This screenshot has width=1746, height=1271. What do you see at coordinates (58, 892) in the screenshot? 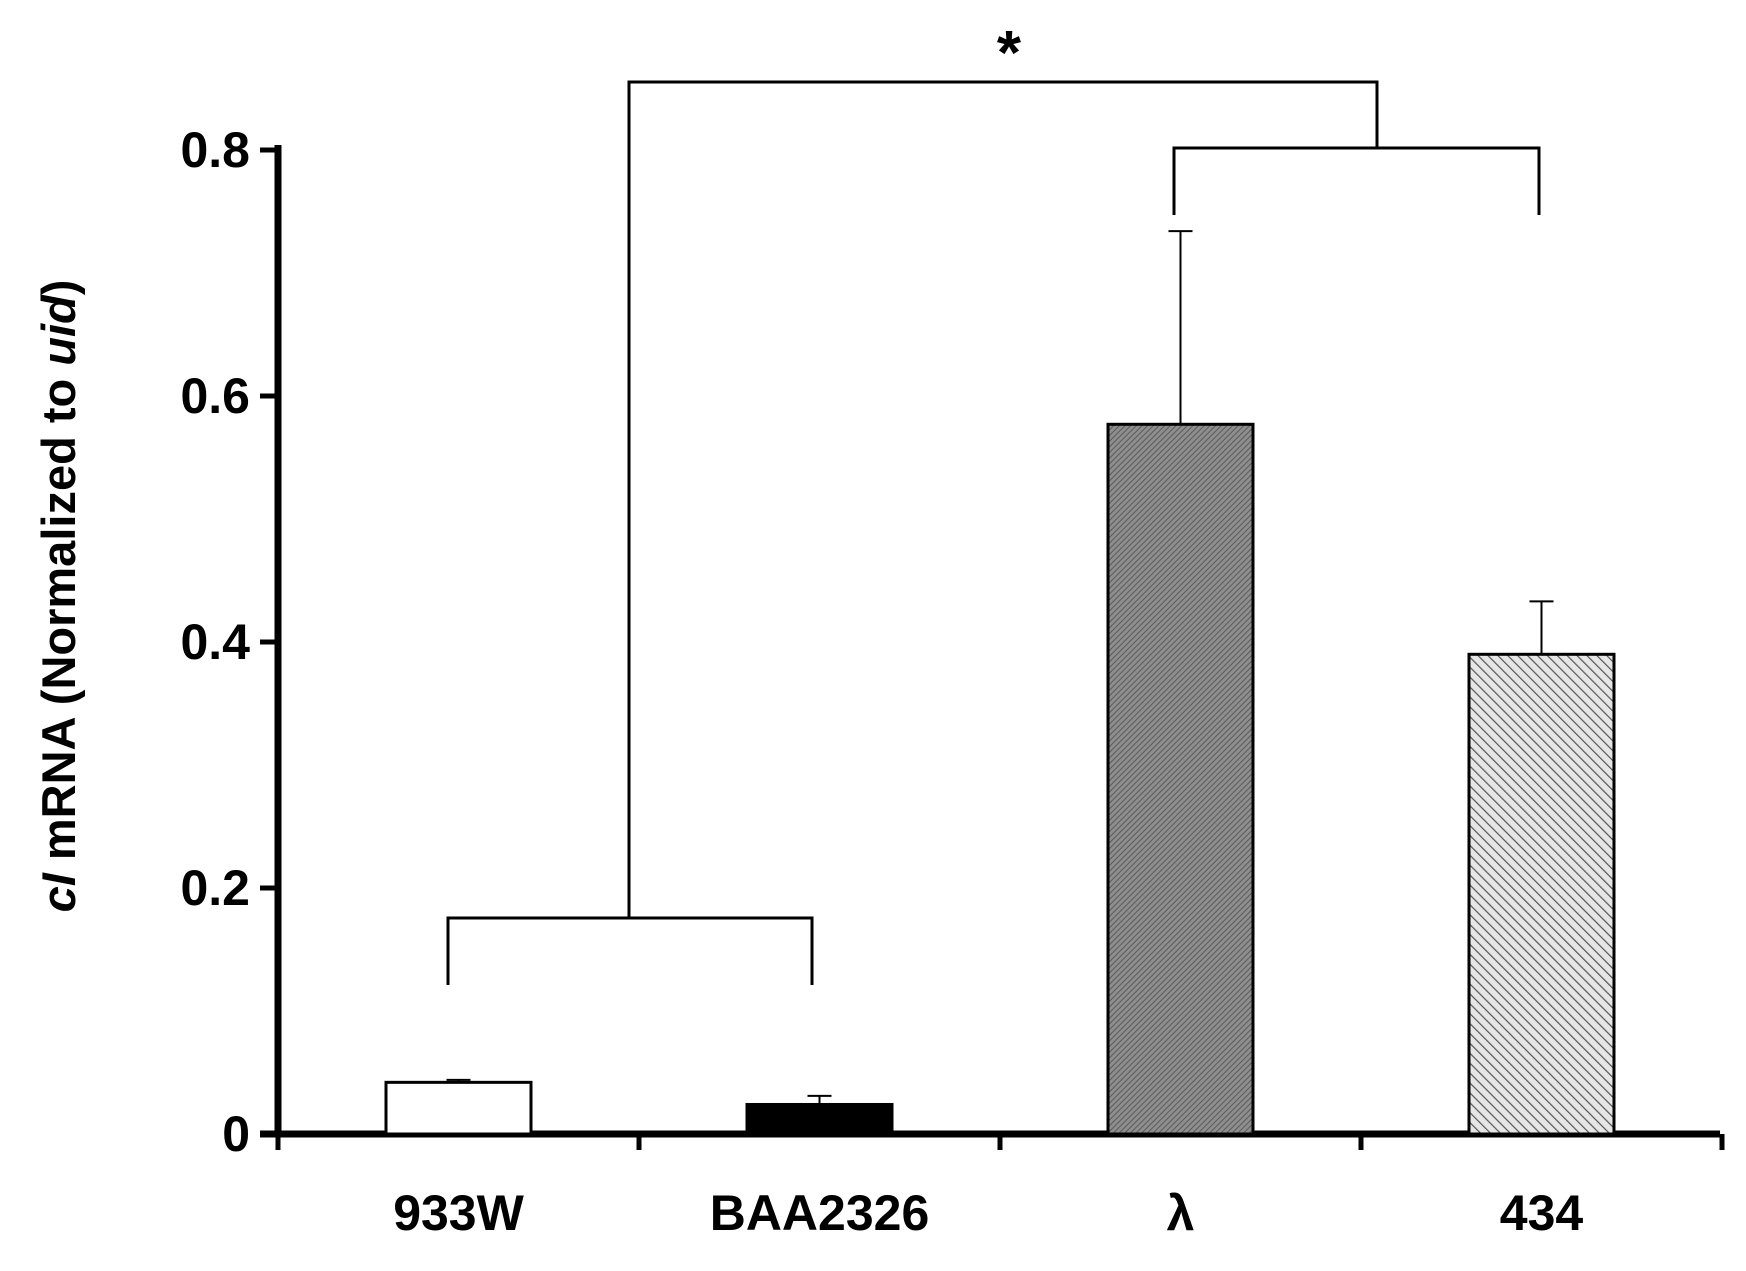
I see `y-axis-label-gene-prefix: cI` at bounding box center [58, 892].